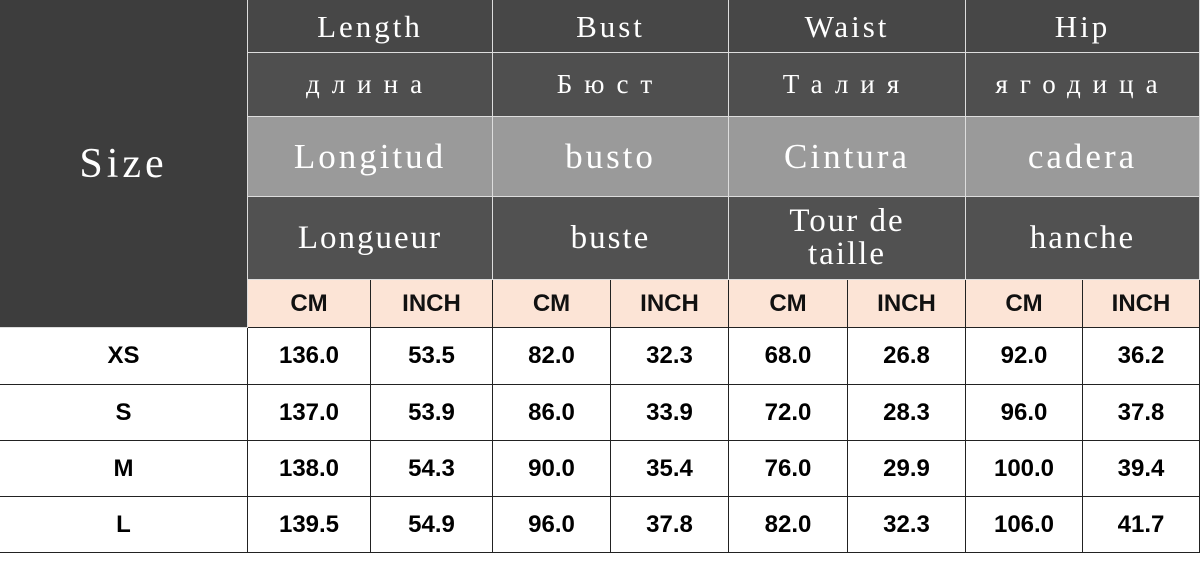 This screenshot has width=1200, height=561. What do you see at coordinates (432, 413) in the screenshot?
I see `value-cell: 53.9` at bounding box center [432, 413].